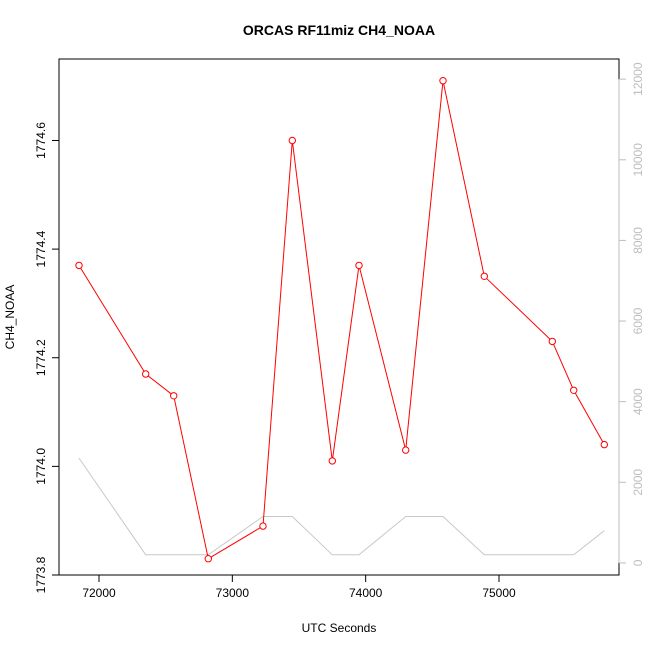 The height and width of the screenshot is (650, 650). What do you see at coordinates (638, 160) in the screenshot?
I see `y-right-tick-label: 10000` at bounding box center [638, 160].